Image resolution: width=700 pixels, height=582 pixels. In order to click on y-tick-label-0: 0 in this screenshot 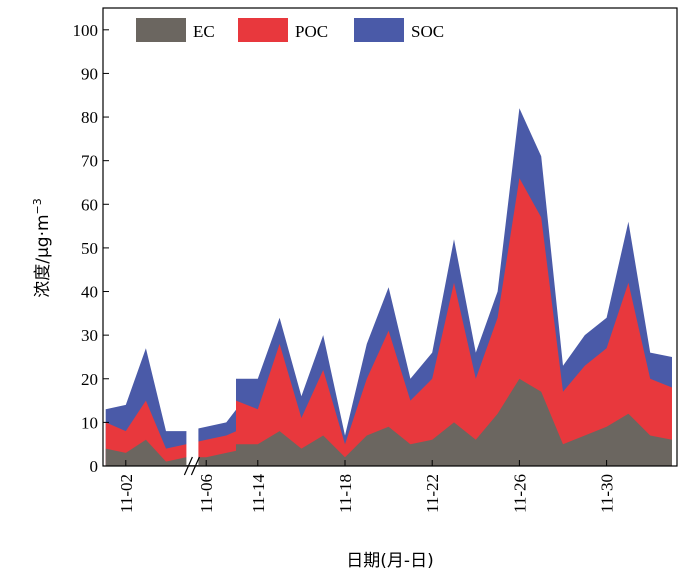, I will do `click(94, 466)`.